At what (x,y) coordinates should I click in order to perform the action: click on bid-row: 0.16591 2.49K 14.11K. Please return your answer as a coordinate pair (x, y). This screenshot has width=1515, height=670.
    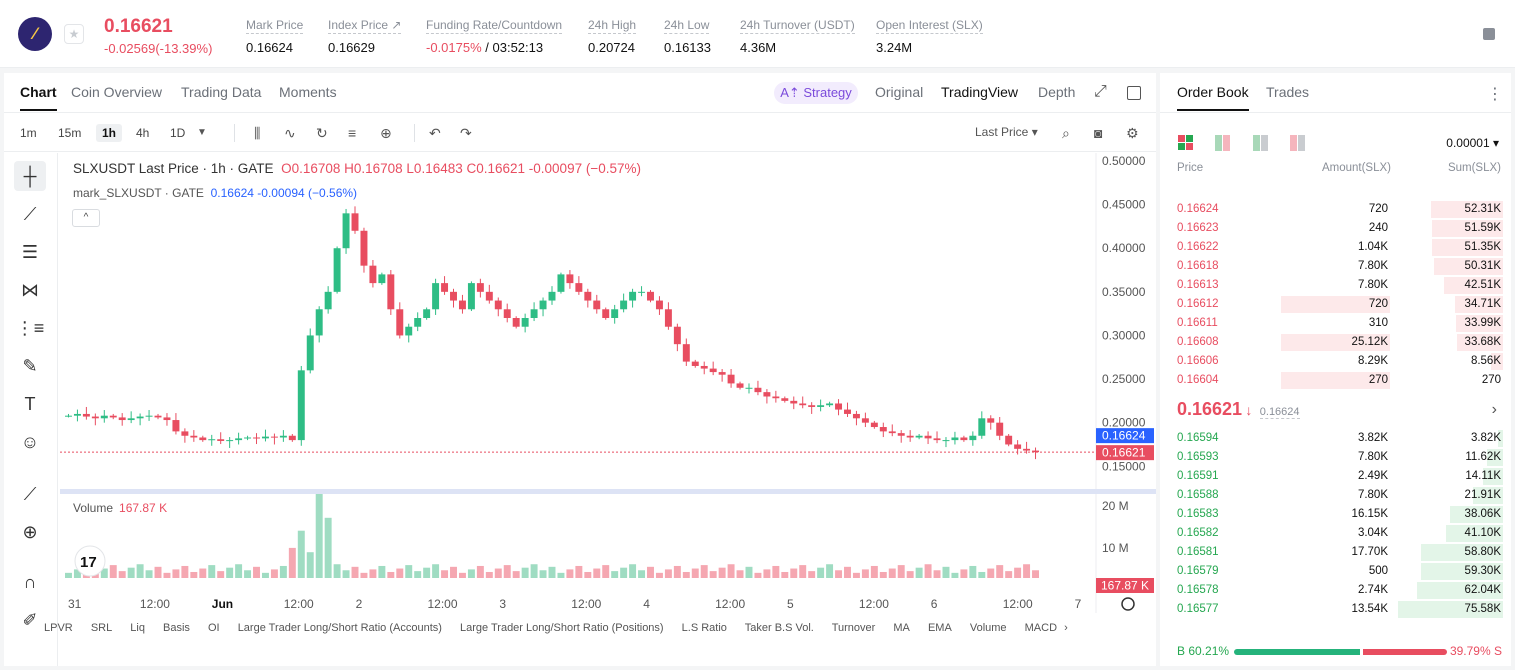
    Looking at the image, I should click on (1335, 476).